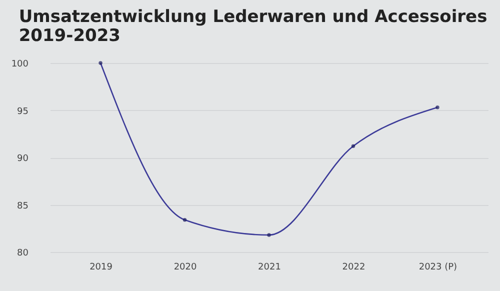 The width and height of the screenshot is (500, 291). What do you see at coordinates (23, 253) in the screenshot?
I see `y-tick-label: 80` at bounding box center [23, 253].